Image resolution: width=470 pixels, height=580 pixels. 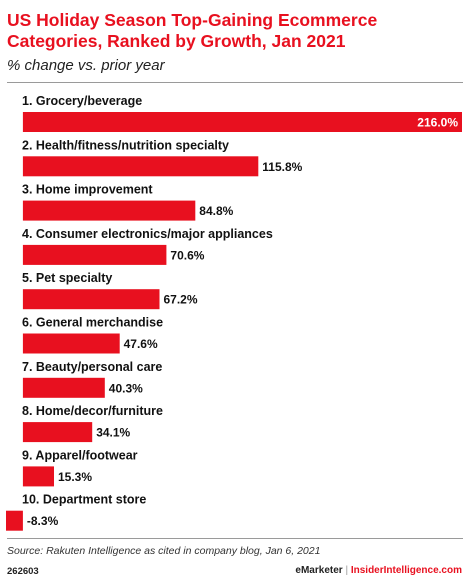 I want to click on category-label: 2. Health/fitness/nutrition specialty, so click(x=125, y=145).